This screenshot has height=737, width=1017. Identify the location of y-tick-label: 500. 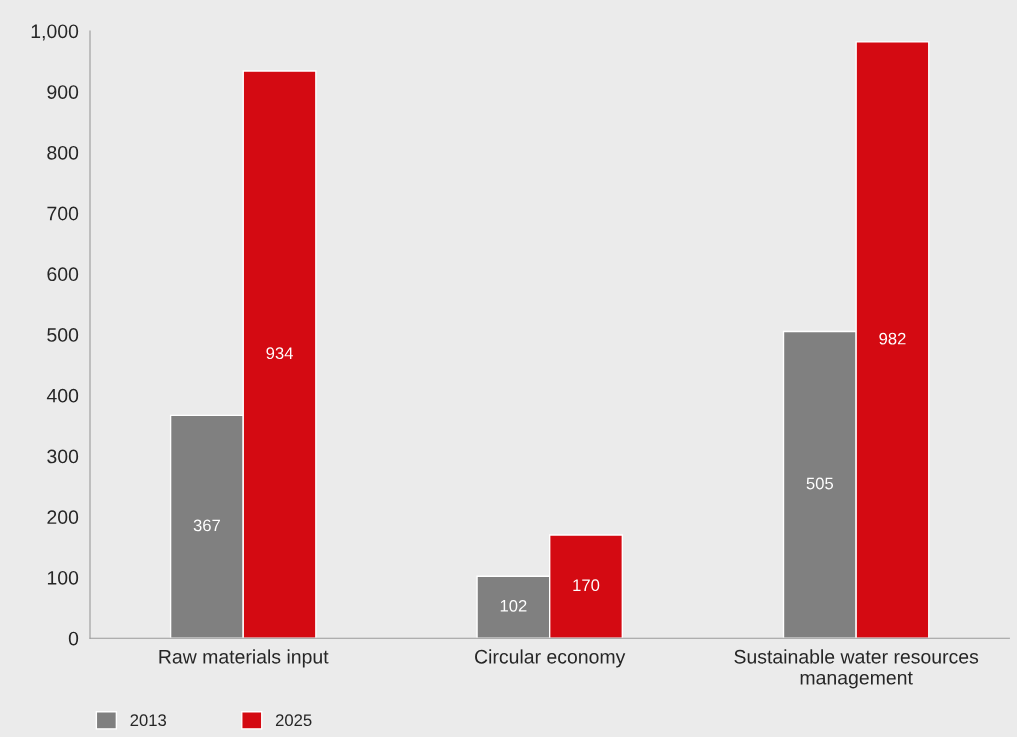
(63, 335).